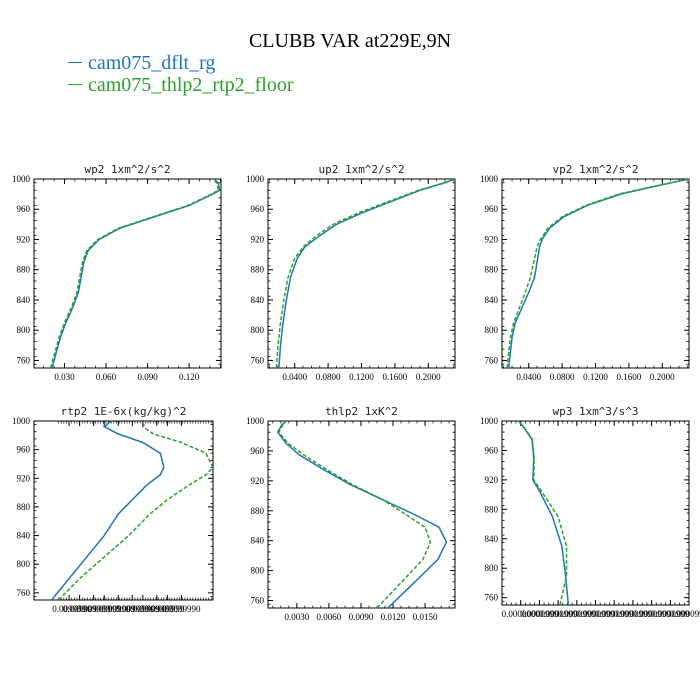  I want to click on x-tick-label: 0.0150, so click(425, 617).